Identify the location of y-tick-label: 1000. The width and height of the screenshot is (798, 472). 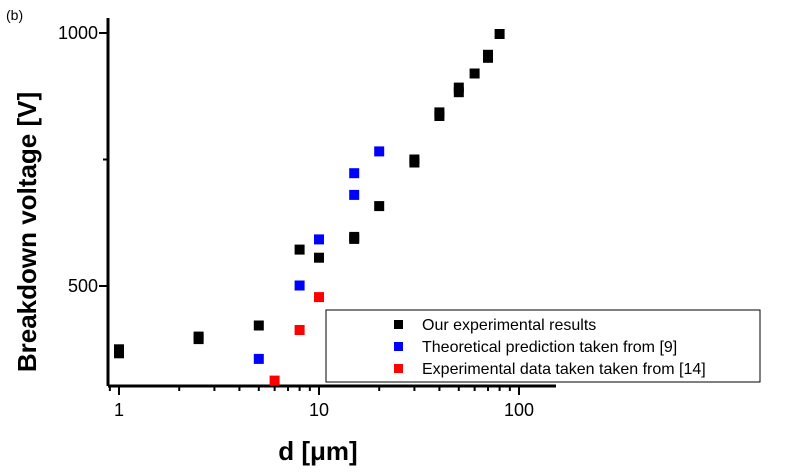
(78, 33).